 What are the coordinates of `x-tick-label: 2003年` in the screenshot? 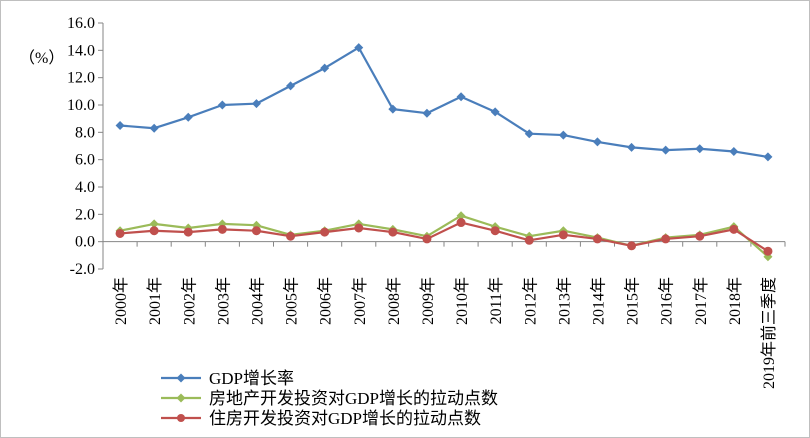 It's located at (223, 301).